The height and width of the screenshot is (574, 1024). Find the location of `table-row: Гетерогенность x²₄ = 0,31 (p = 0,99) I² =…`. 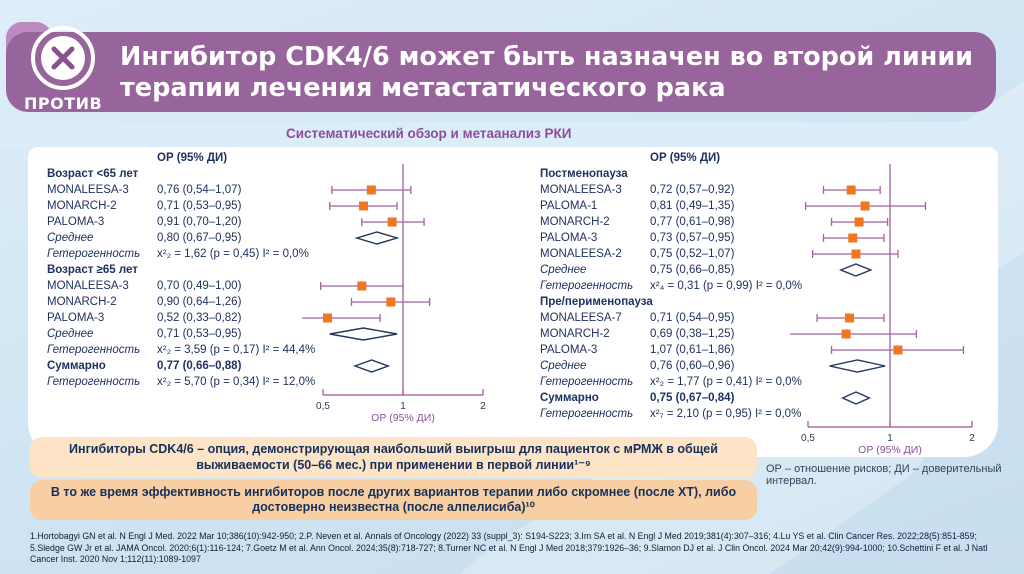

table-row: Гетерогенность x²₄ = 0,31 (p = 0,99) I² =… is located at coordinates (766, 286).